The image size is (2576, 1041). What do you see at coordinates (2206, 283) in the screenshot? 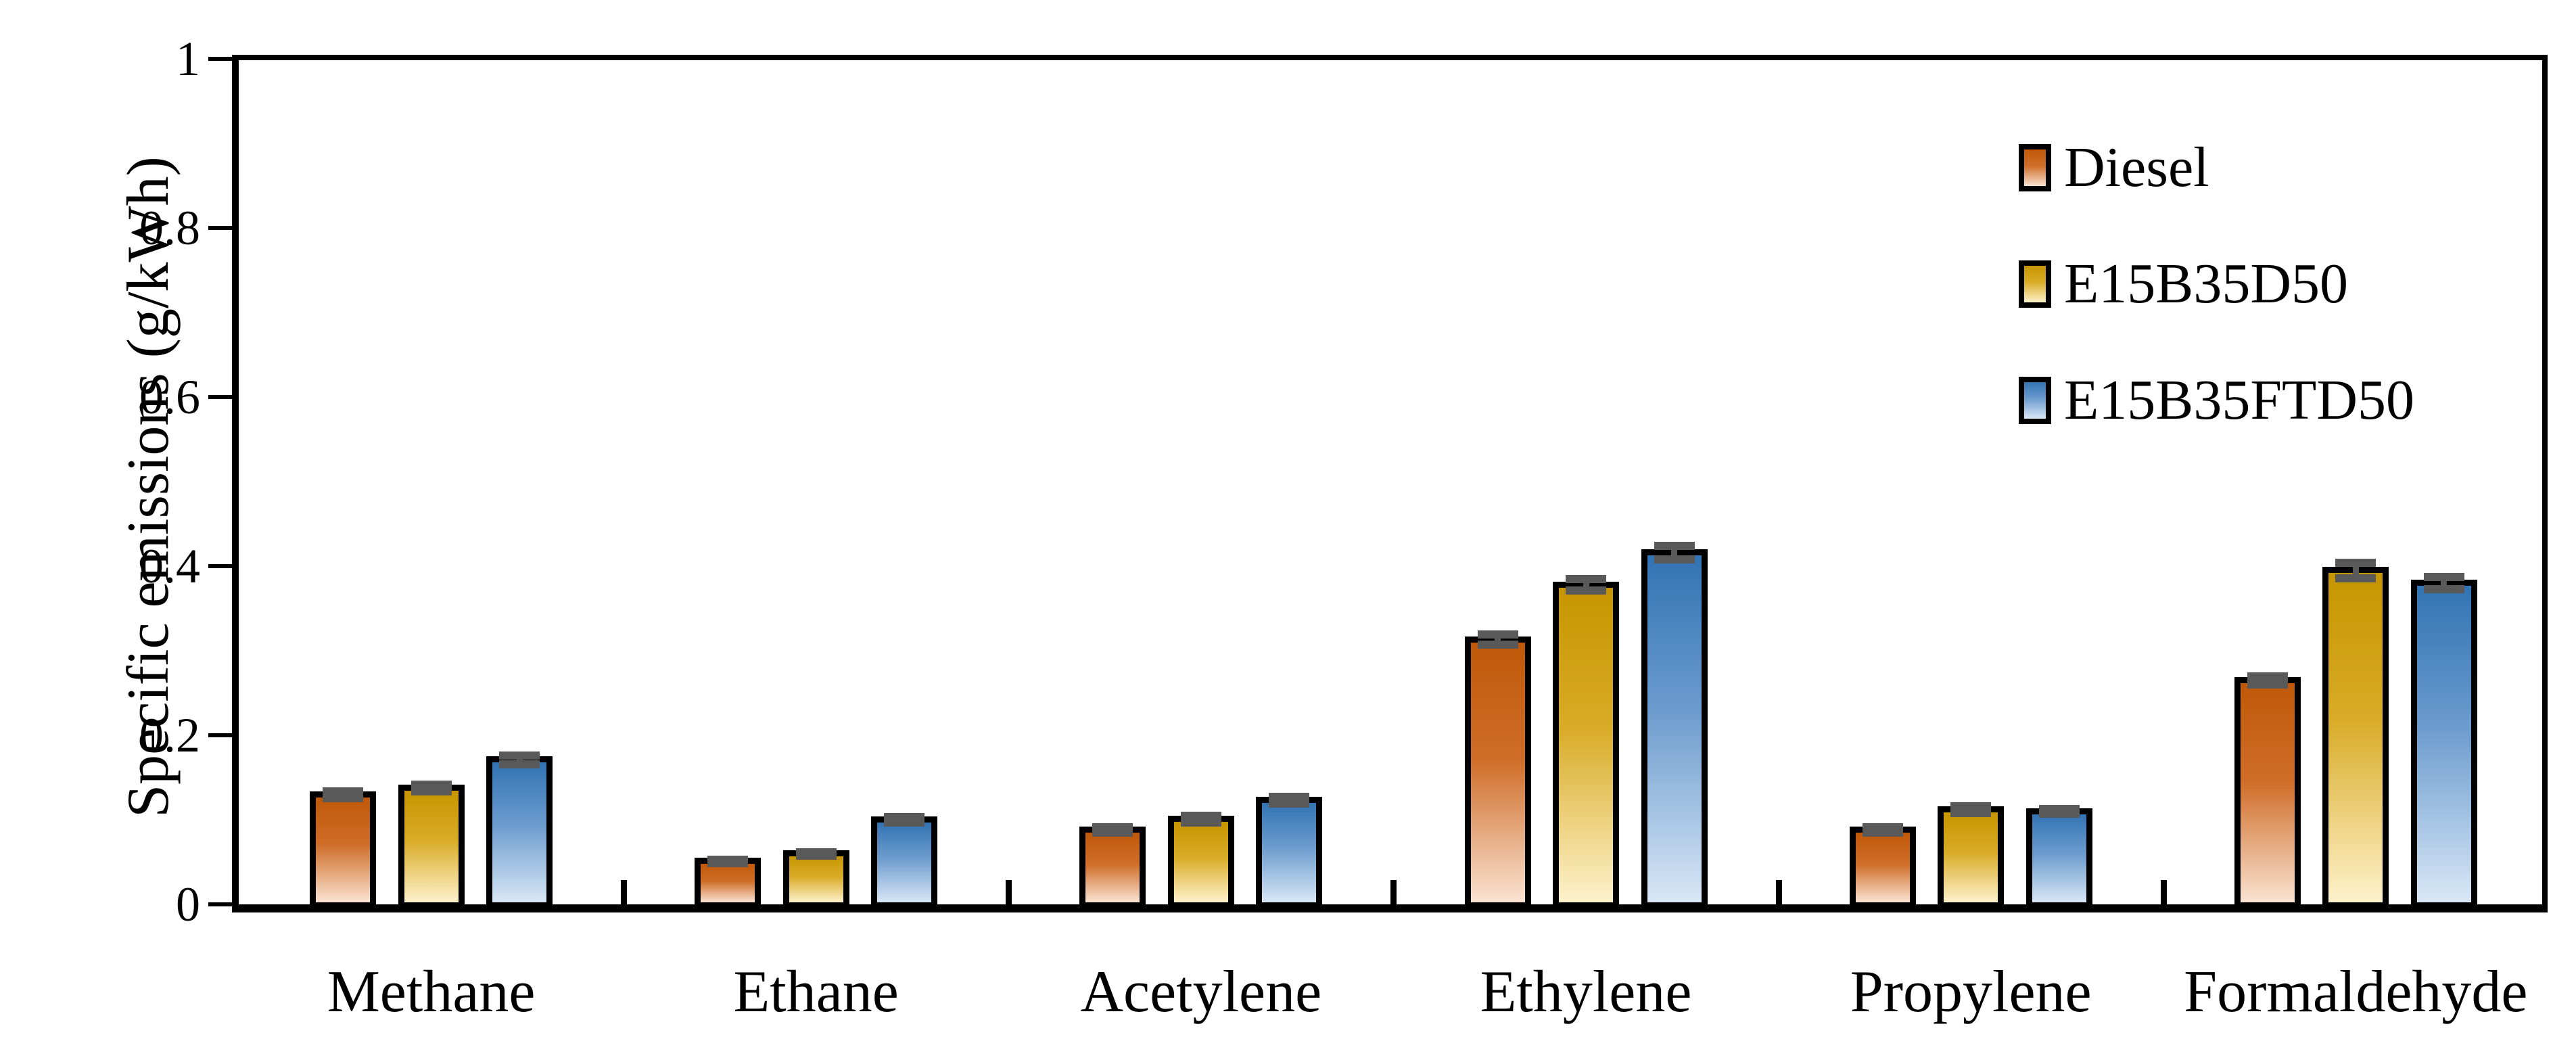
I see `legend-label: E15B35D50` at bounding box center [2206, 283].